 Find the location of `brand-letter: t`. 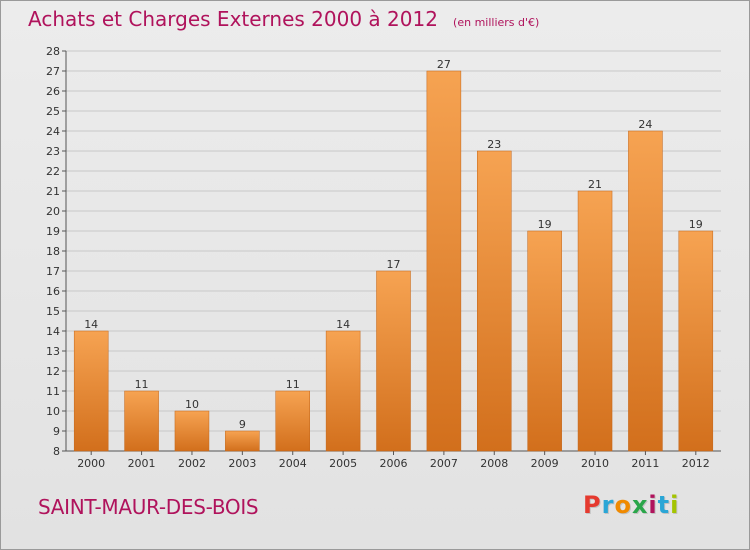

brand-letter: t is located at coordinates (664, 505).